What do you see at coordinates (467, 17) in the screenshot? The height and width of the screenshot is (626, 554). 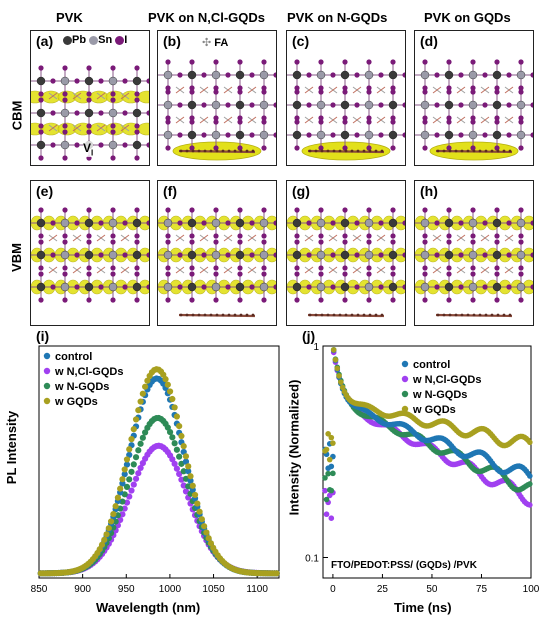 I see `column-title-gqds: PVK on GQDs` at bounding box center [467, 17].